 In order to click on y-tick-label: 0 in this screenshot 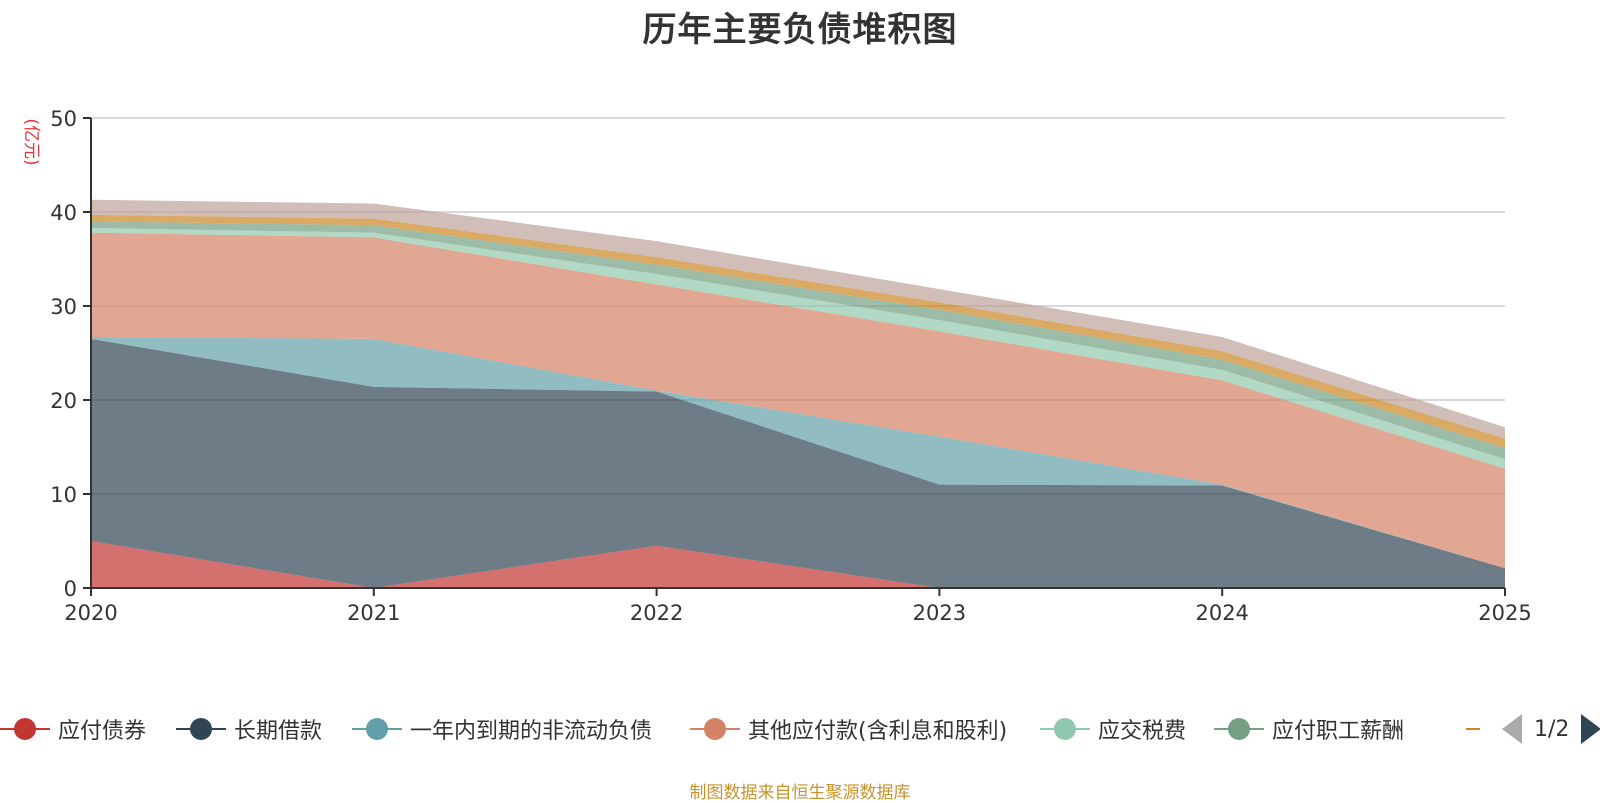, I will do `click(70, 589)`.